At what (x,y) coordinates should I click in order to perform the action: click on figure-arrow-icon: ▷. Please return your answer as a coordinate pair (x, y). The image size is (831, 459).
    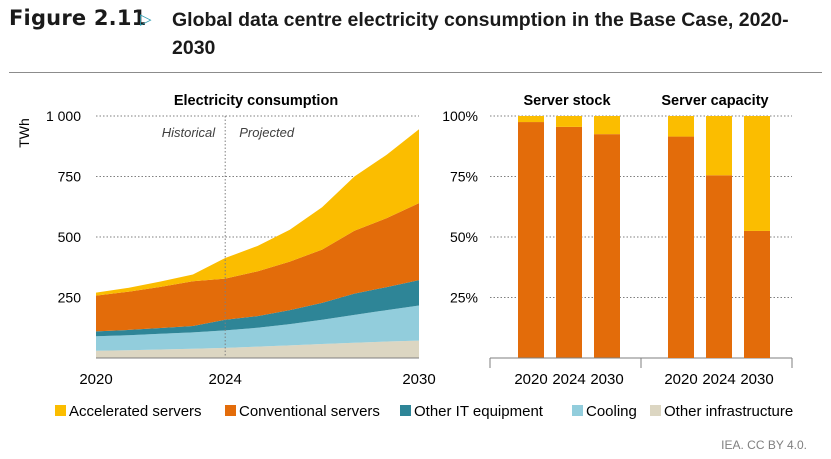
    Looking at the image, I should click on (146, 19).